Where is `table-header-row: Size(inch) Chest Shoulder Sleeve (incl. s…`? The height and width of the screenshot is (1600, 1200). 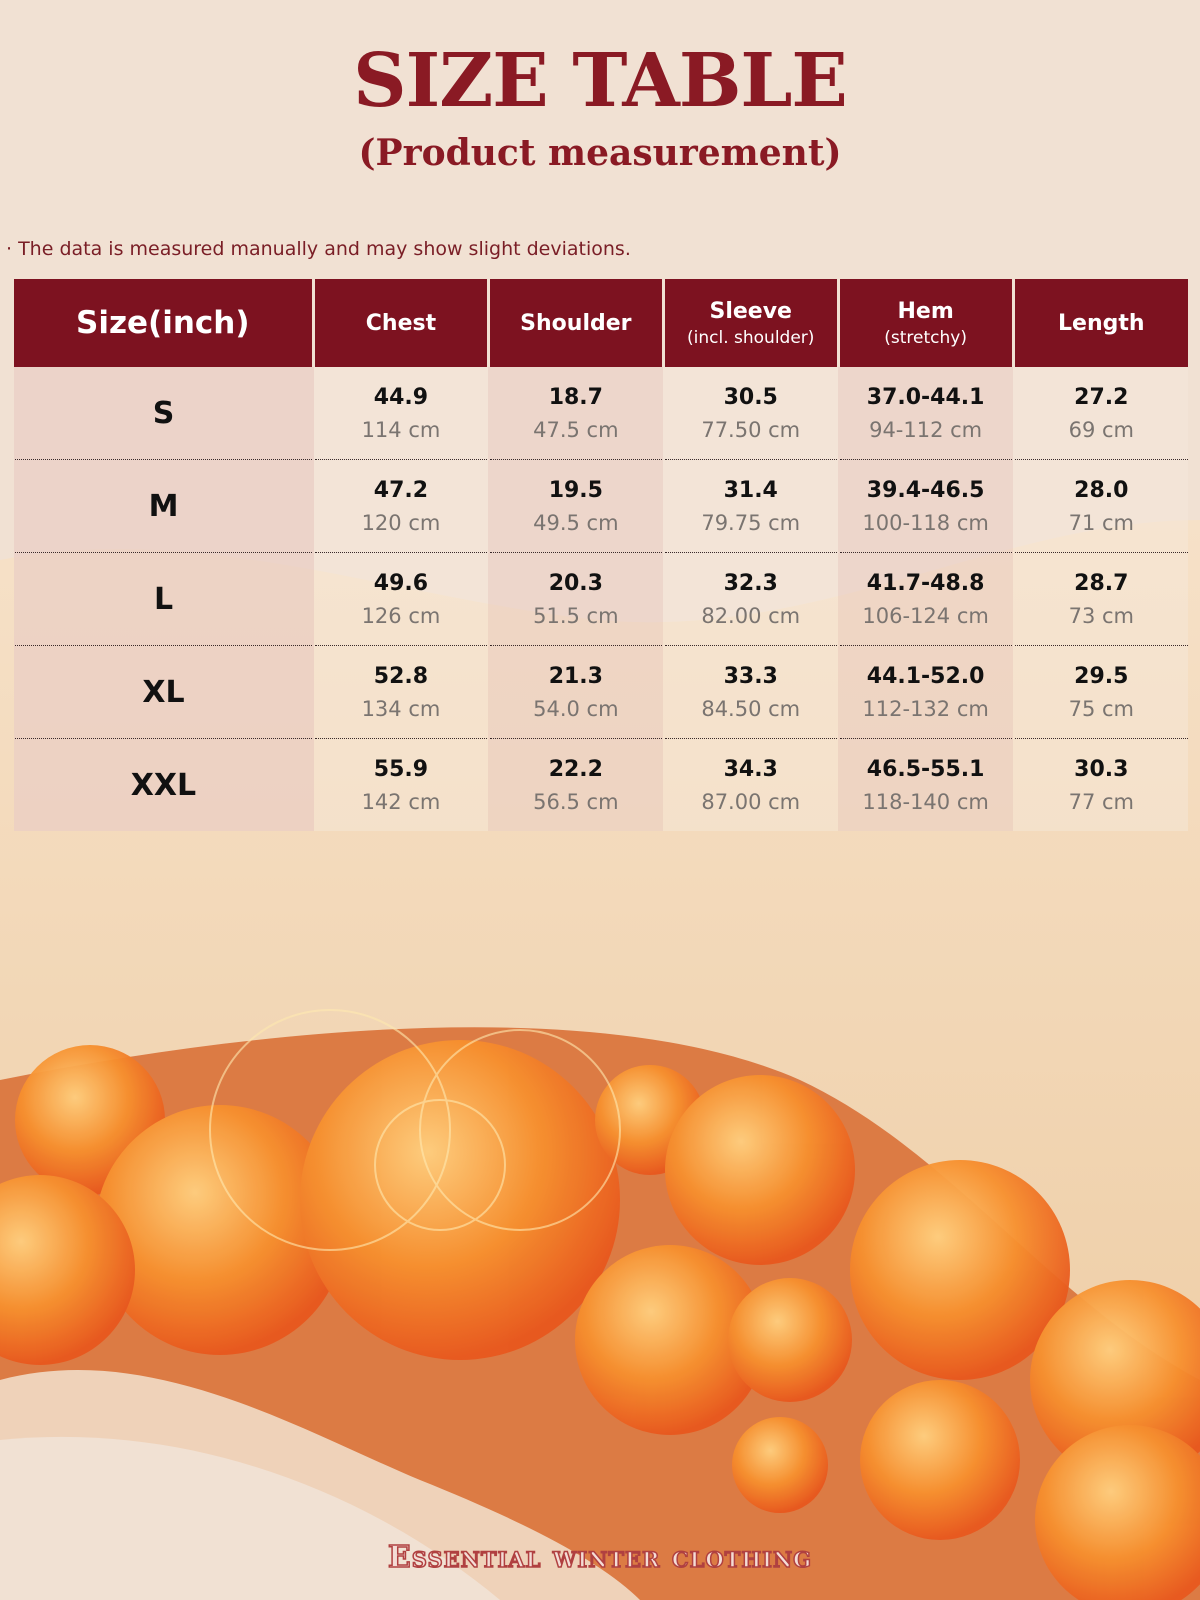 table-header-row: Size(inch) Chest Shoulder Sleeve (incl. s… is located at coordinates (600, 323).